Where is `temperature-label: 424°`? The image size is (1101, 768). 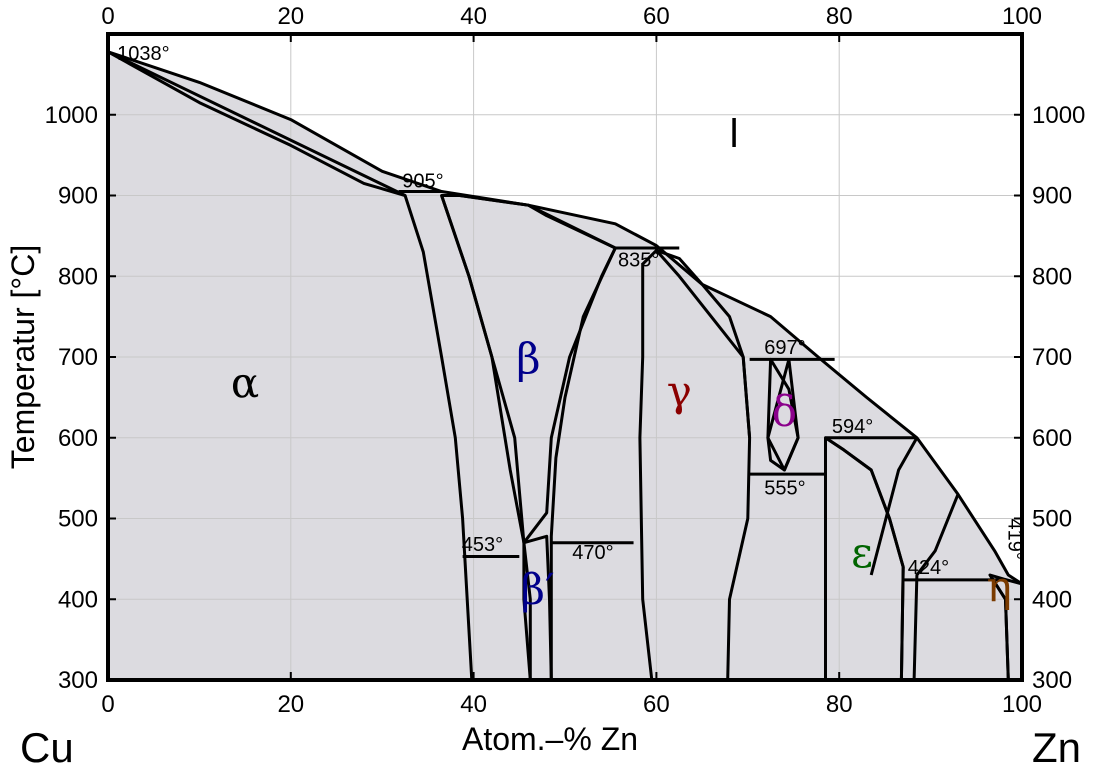 temperature-label: 424° is located at coordinates (928, 568).